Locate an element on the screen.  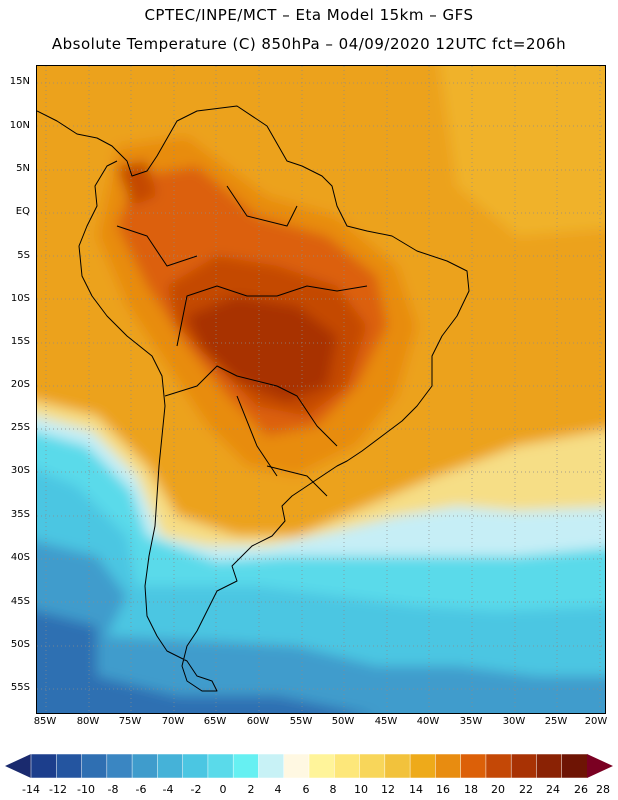
lon-label-65w: 65W is located at coordinates (215, 721).